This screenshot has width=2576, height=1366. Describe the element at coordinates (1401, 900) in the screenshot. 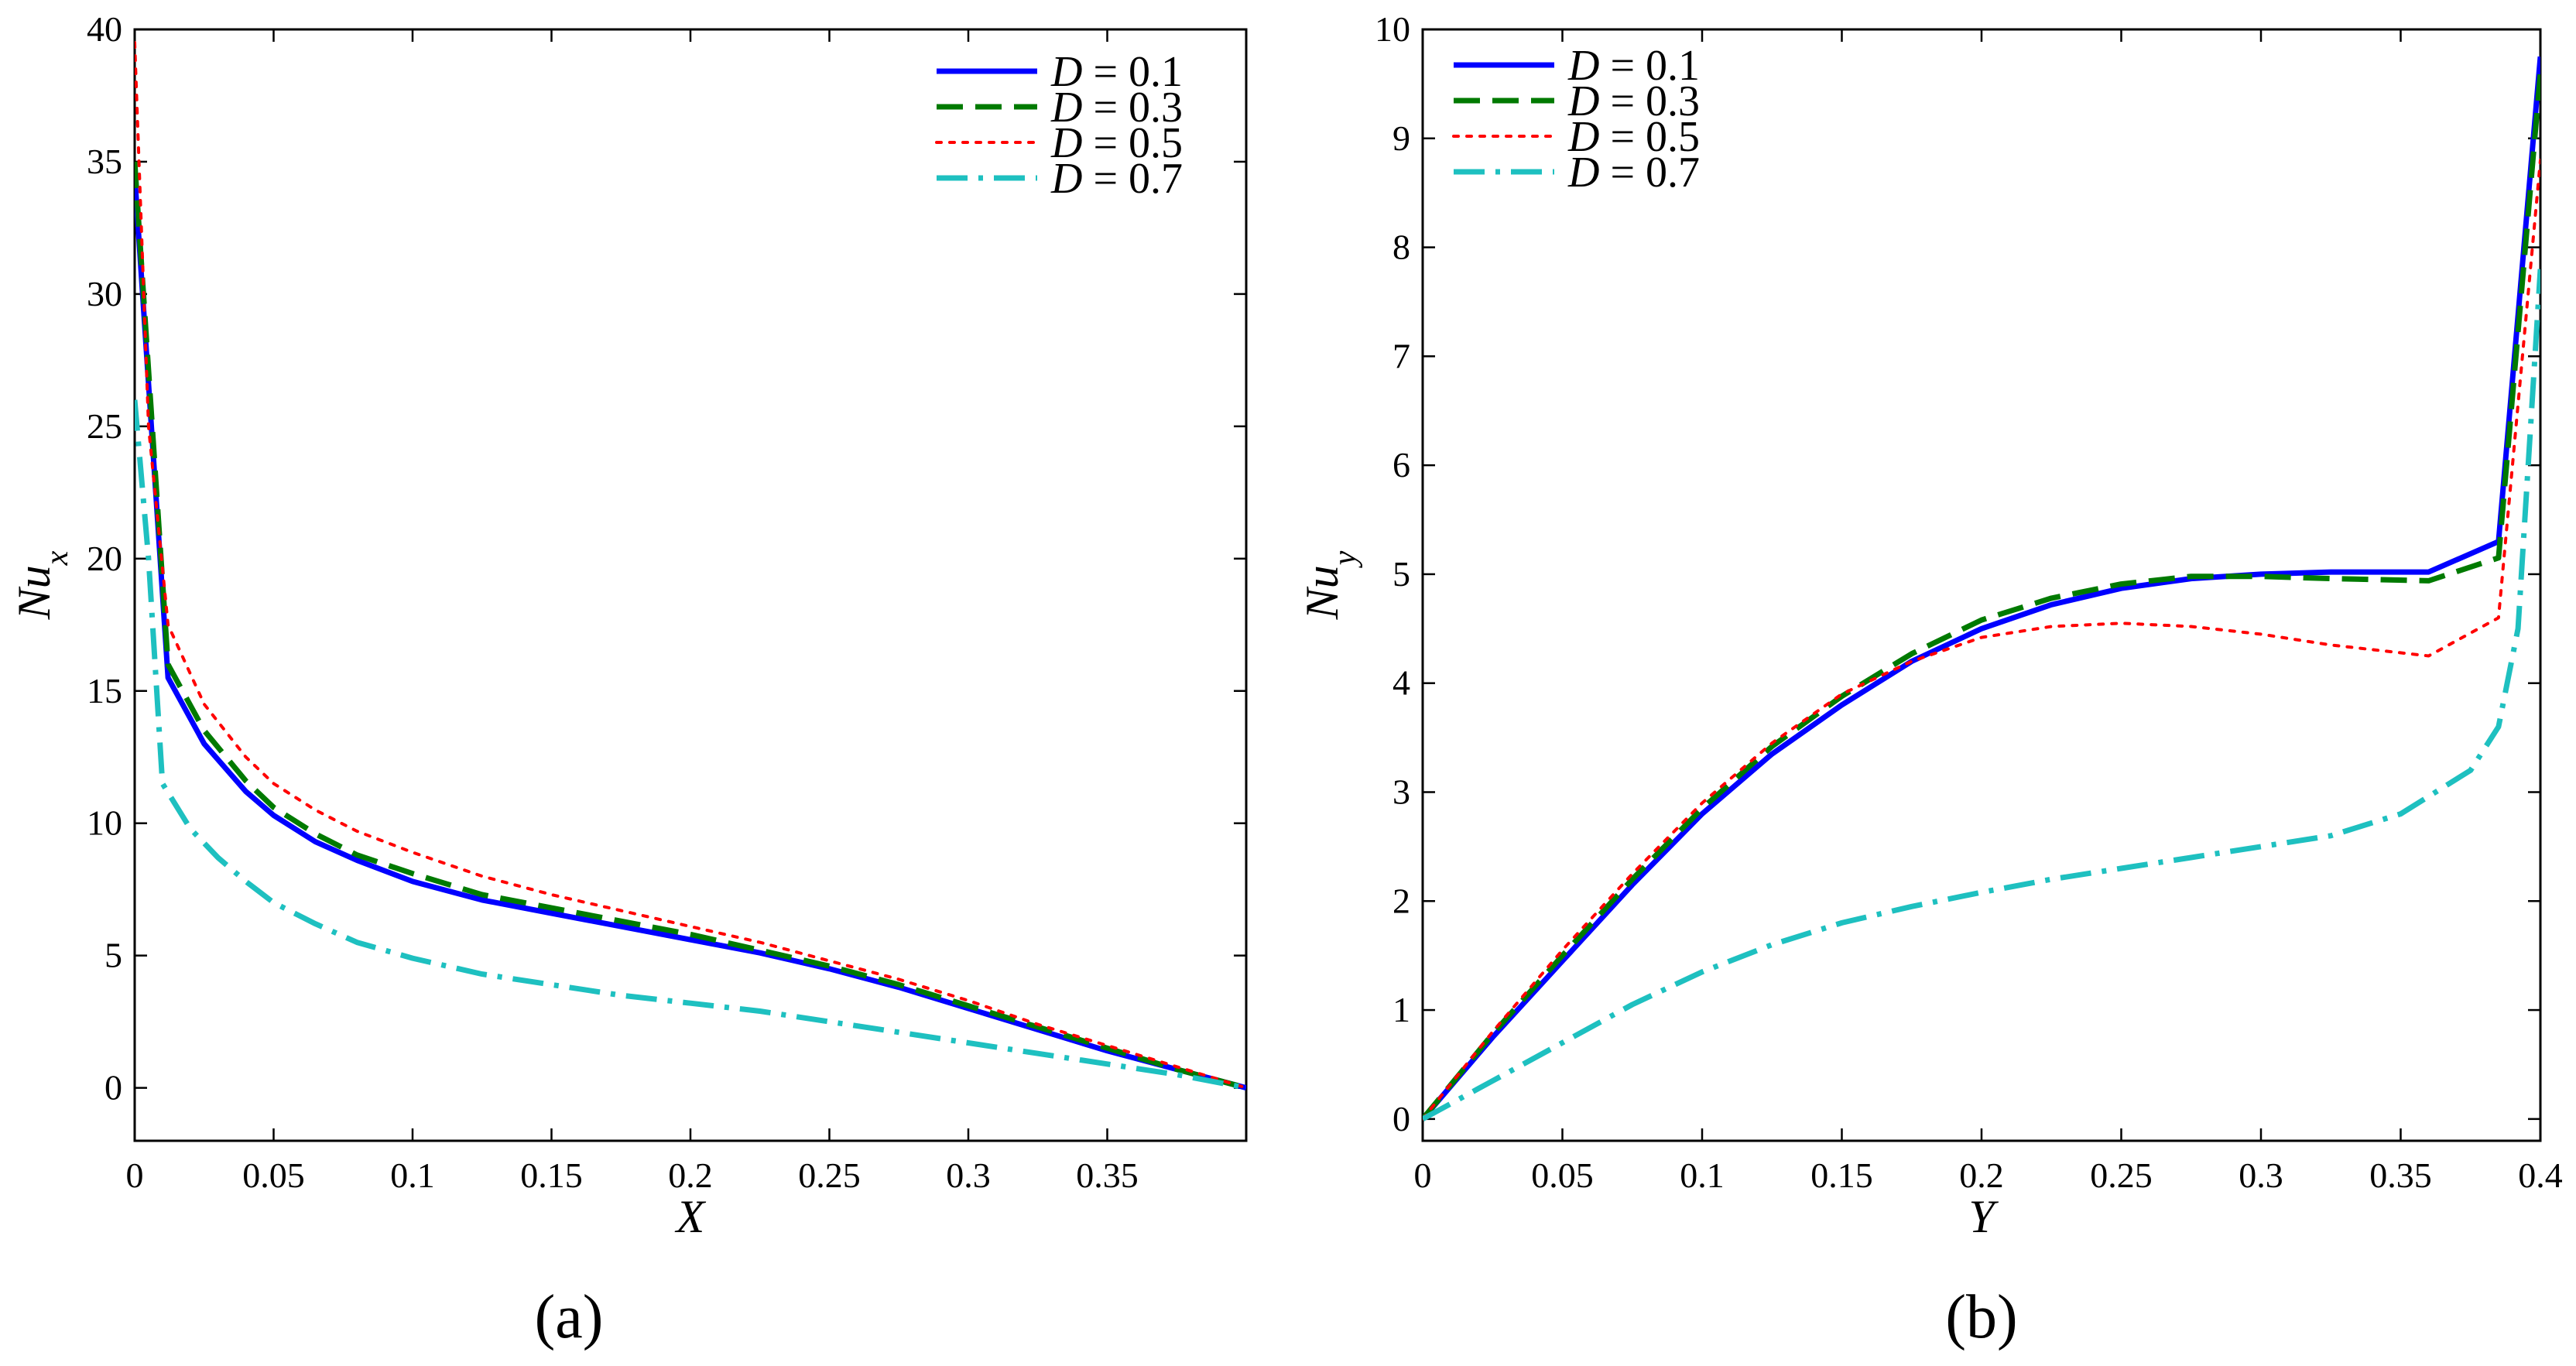

I see `y-tick-label: 2` at that location.